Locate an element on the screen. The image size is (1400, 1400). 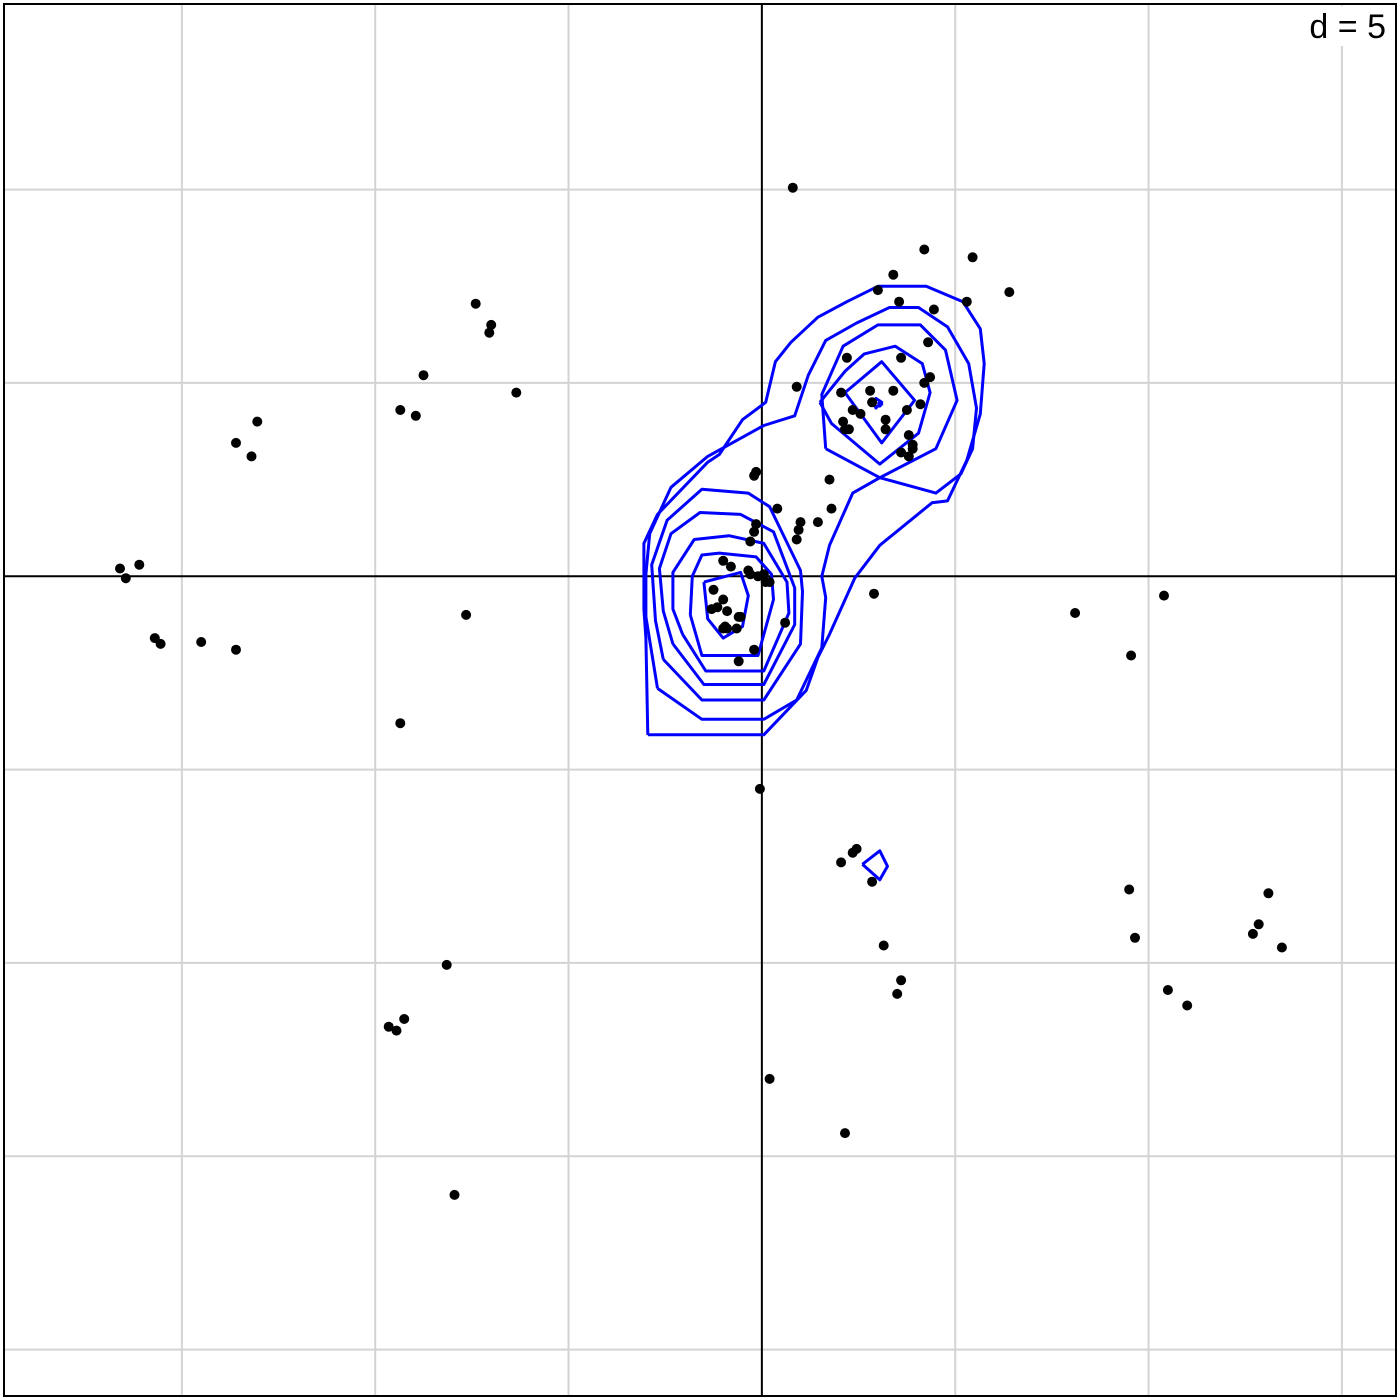
density-contours is located at coordinates (814, 583).